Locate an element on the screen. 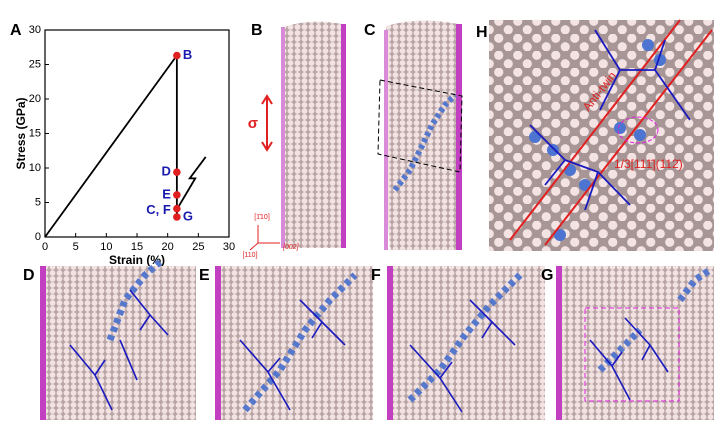 Image resolution: width=726 pixels, height=428 pixels. y-axis-label: Stress (GPa) is located at coordinates (21, 133).